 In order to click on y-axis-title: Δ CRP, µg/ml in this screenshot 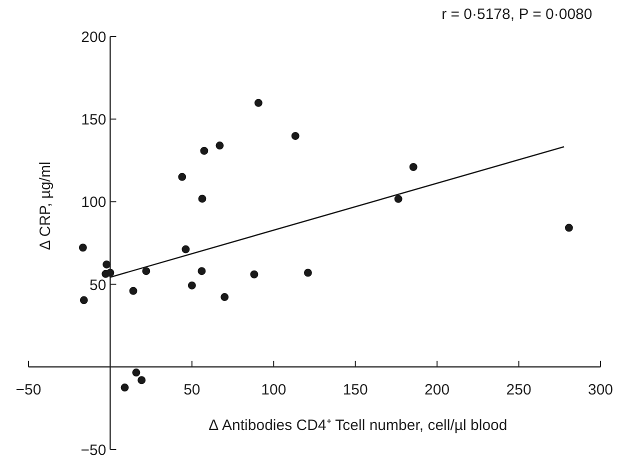, I will do `click(45, 206)`.